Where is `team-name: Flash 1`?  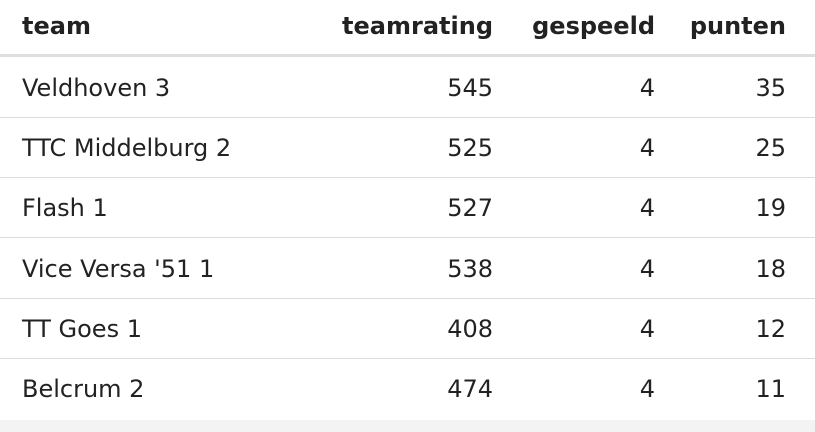 team-name: Flash 1 is located at coordinates (65, 208).